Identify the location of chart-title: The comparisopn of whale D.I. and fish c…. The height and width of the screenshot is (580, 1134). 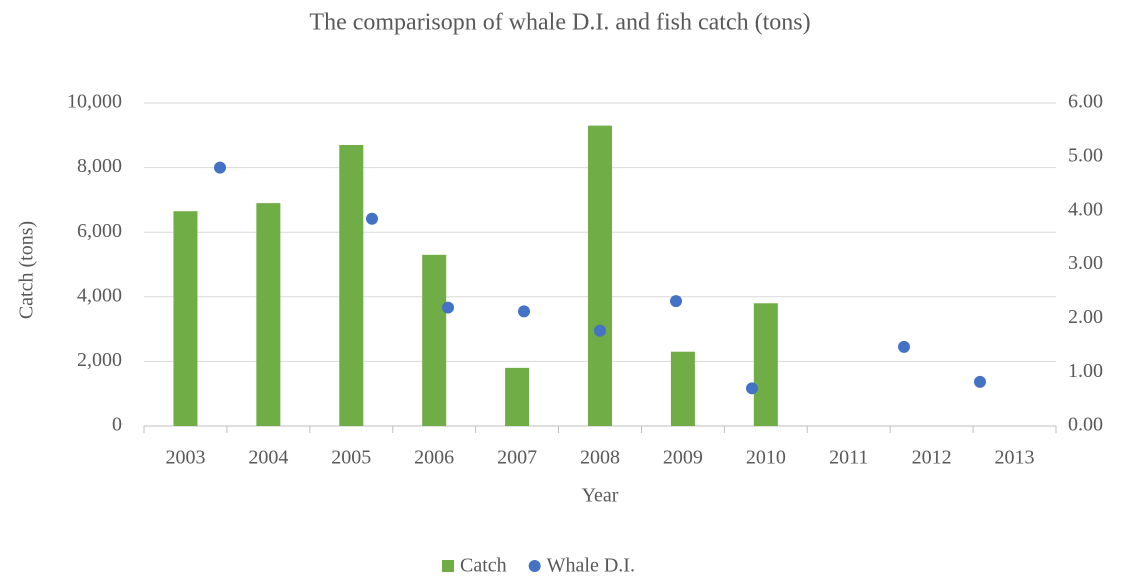
(559, 23).